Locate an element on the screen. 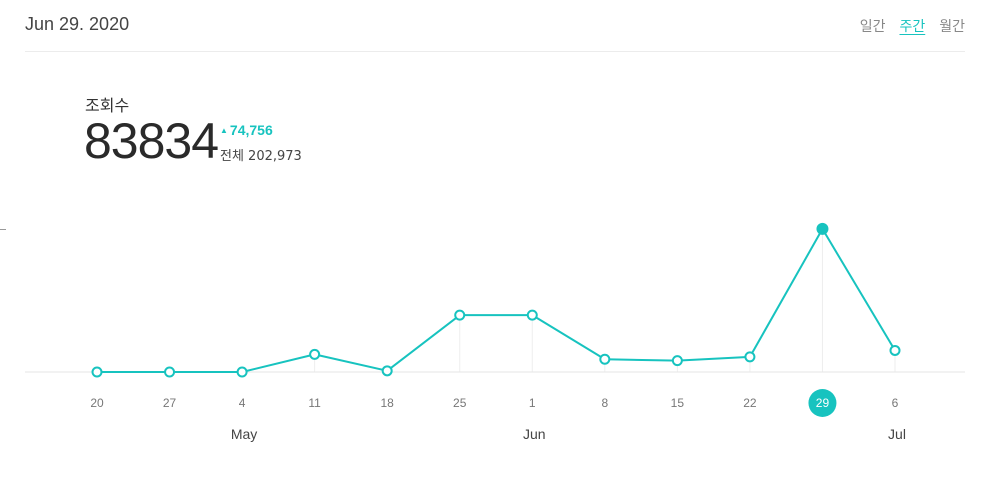 Image resolution: width=981 pixels, height=482 pixels. metric-delta: ▲ 74,756 is located at coordinates (246, 130).